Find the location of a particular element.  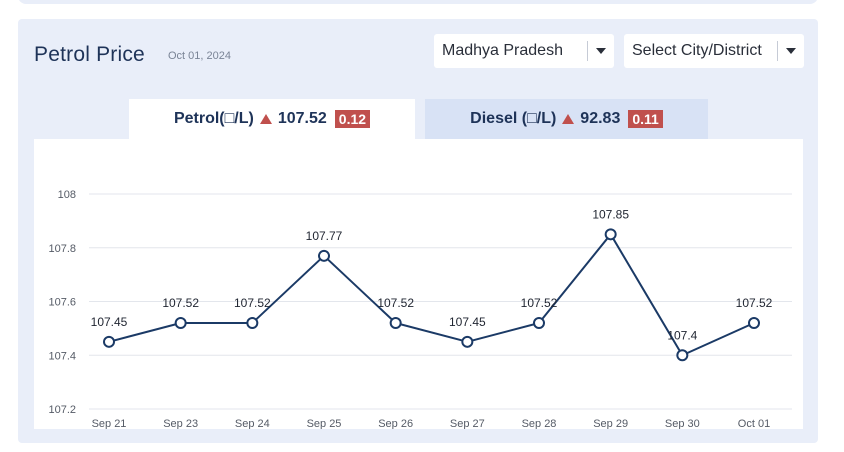

x-tick-label: Sep 29 is located at coordinates (610, 423).